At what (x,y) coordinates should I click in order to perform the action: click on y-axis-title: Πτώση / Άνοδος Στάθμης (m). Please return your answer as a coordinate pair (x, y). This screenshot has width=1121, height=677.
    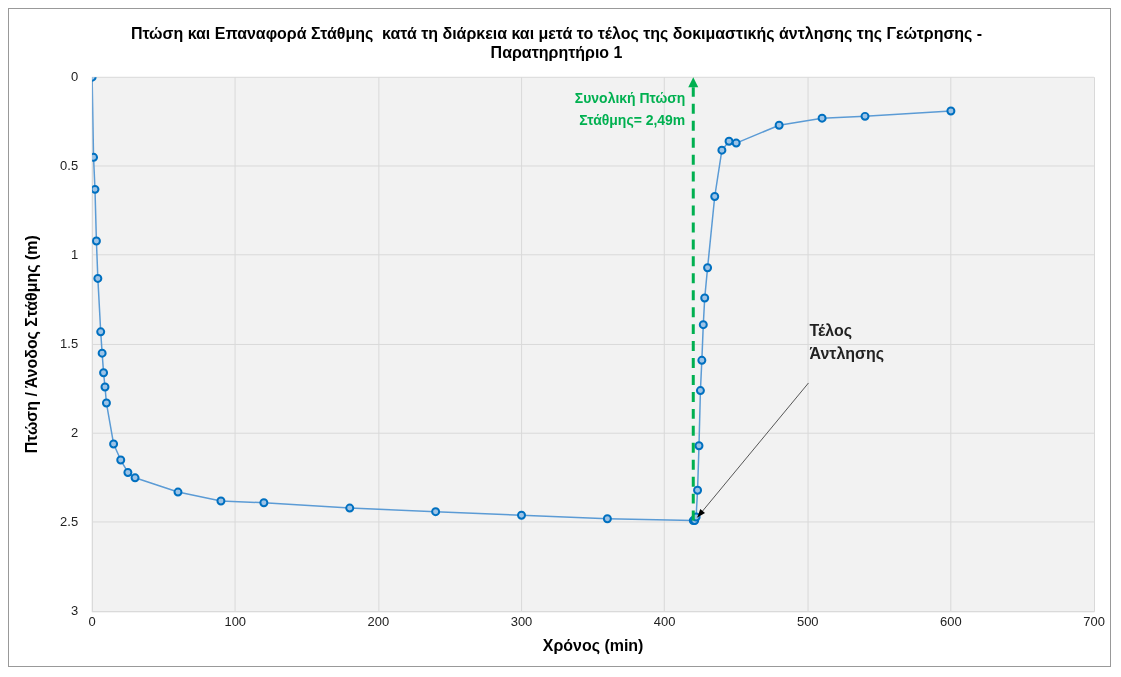
    Looking at the image, I should click on (31, 344).